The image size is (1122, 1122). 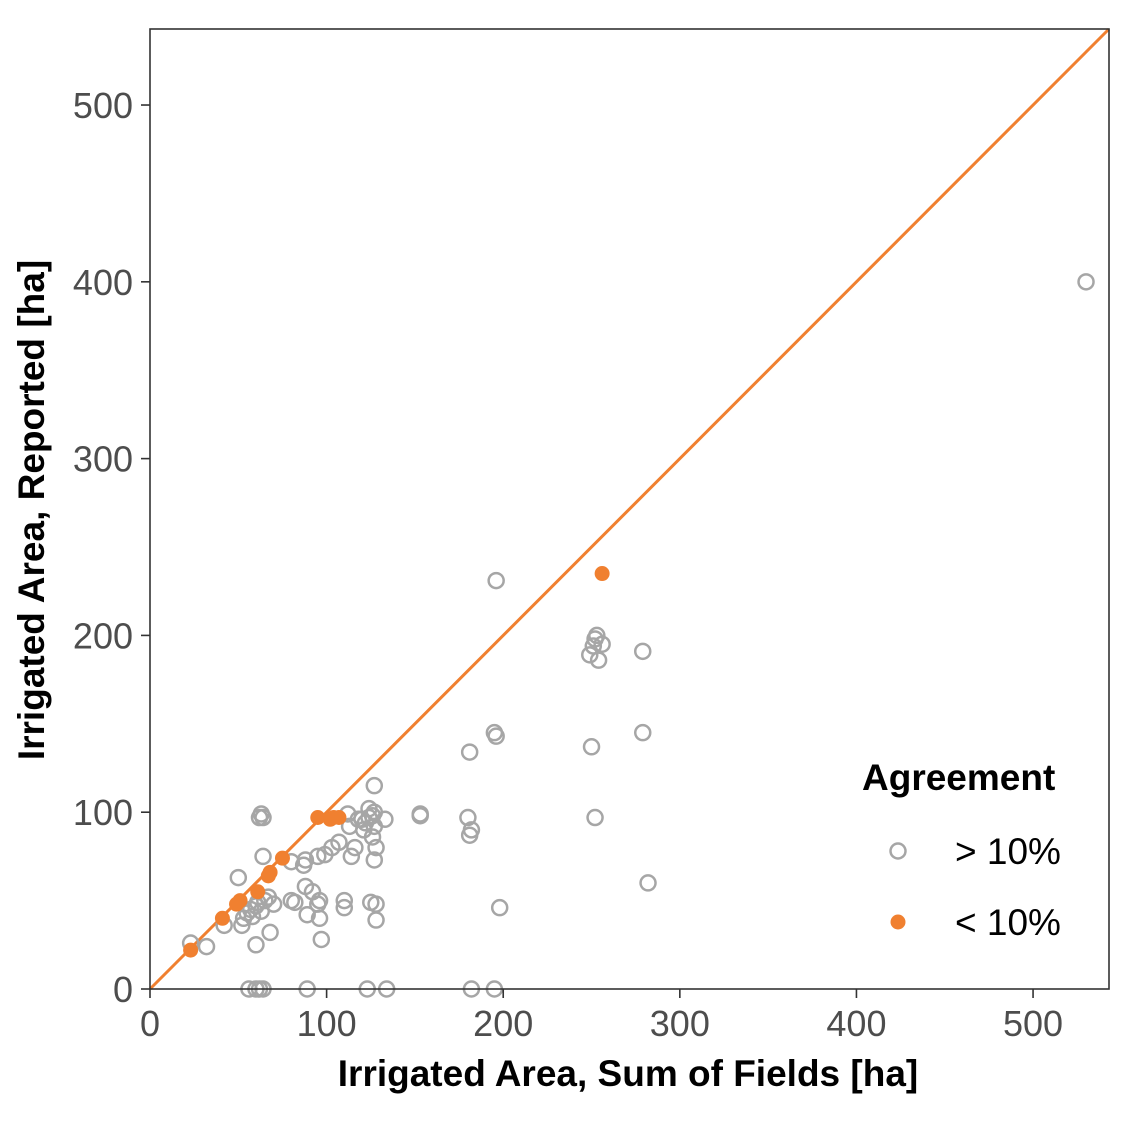 I want to click on legend-key-filled-circle, so click(x=898, y=922).